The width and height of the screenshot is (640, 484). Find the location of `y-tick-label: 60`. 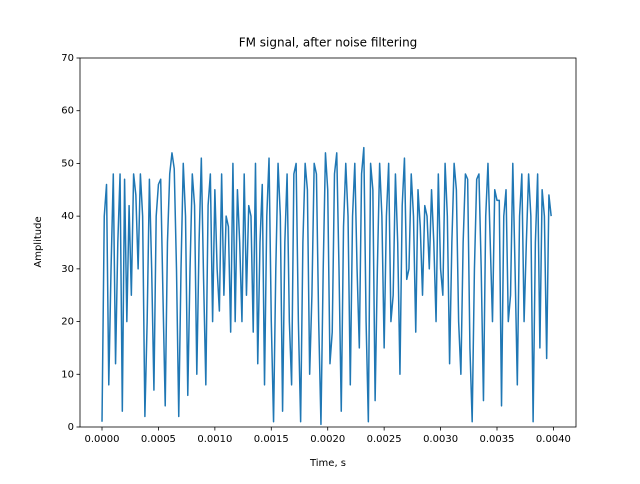

y-tick-label: 60 is located at coordinates (67, 111).